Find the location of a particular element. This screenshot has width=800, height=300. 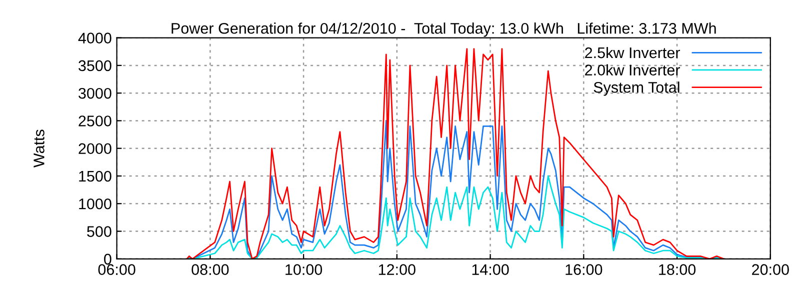

x-tick-label: 18:00 is located at coordinates (677, 269).